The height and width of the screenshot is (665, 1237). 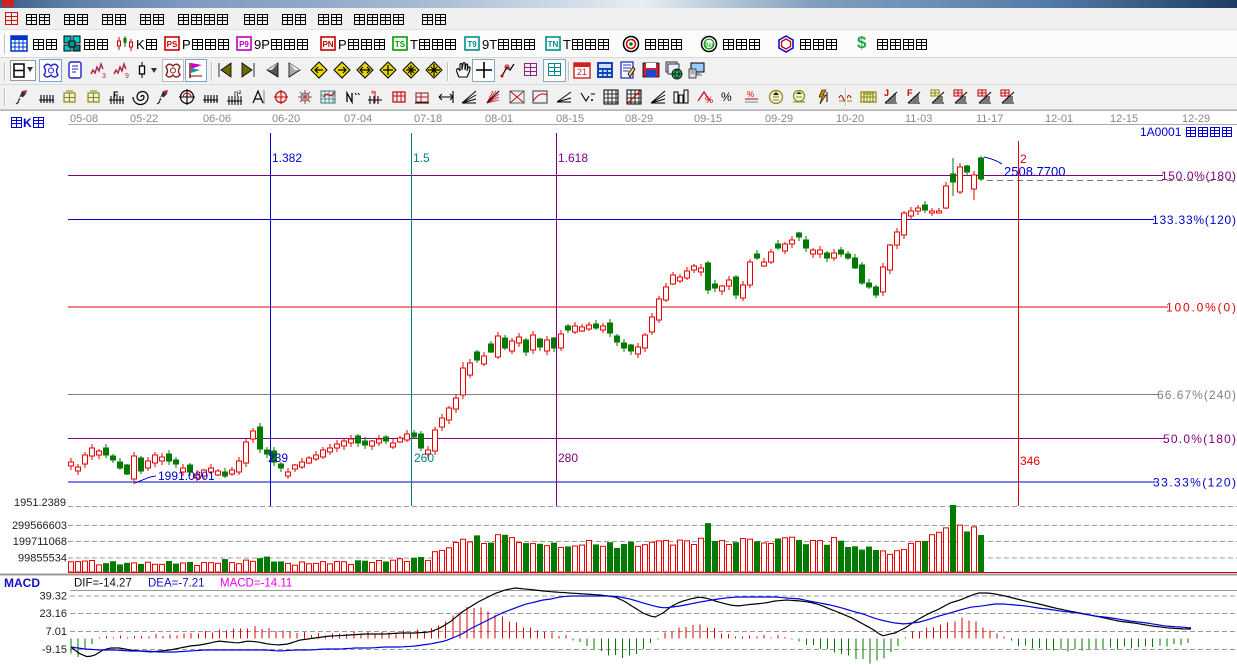 I want to click on svg-text: 260, so click(x=424, y=458).